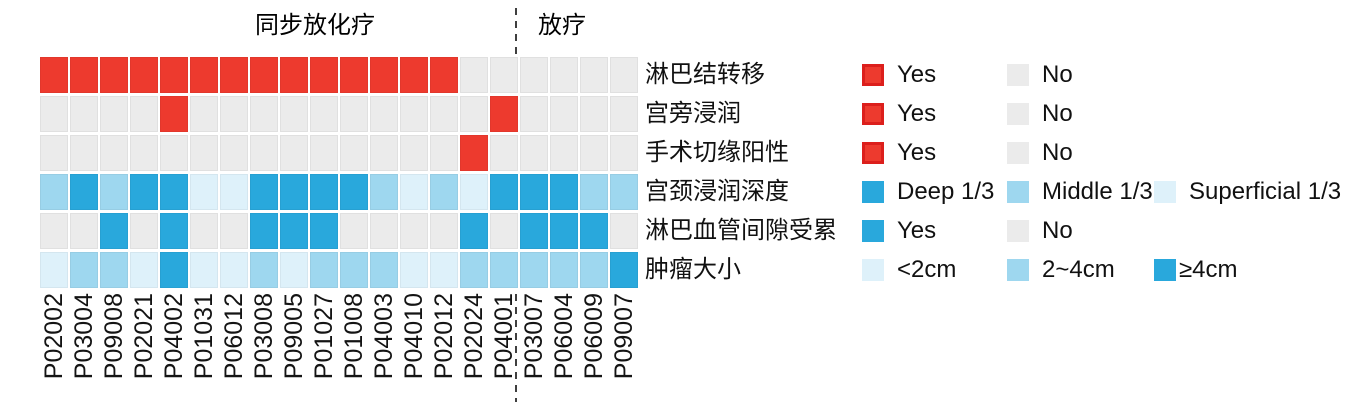 The width and height of the screenshot is (1347, 408). Describe the element at coordinates (264, 336) in the screenshot. I see `patient-label: P03008` at that location.